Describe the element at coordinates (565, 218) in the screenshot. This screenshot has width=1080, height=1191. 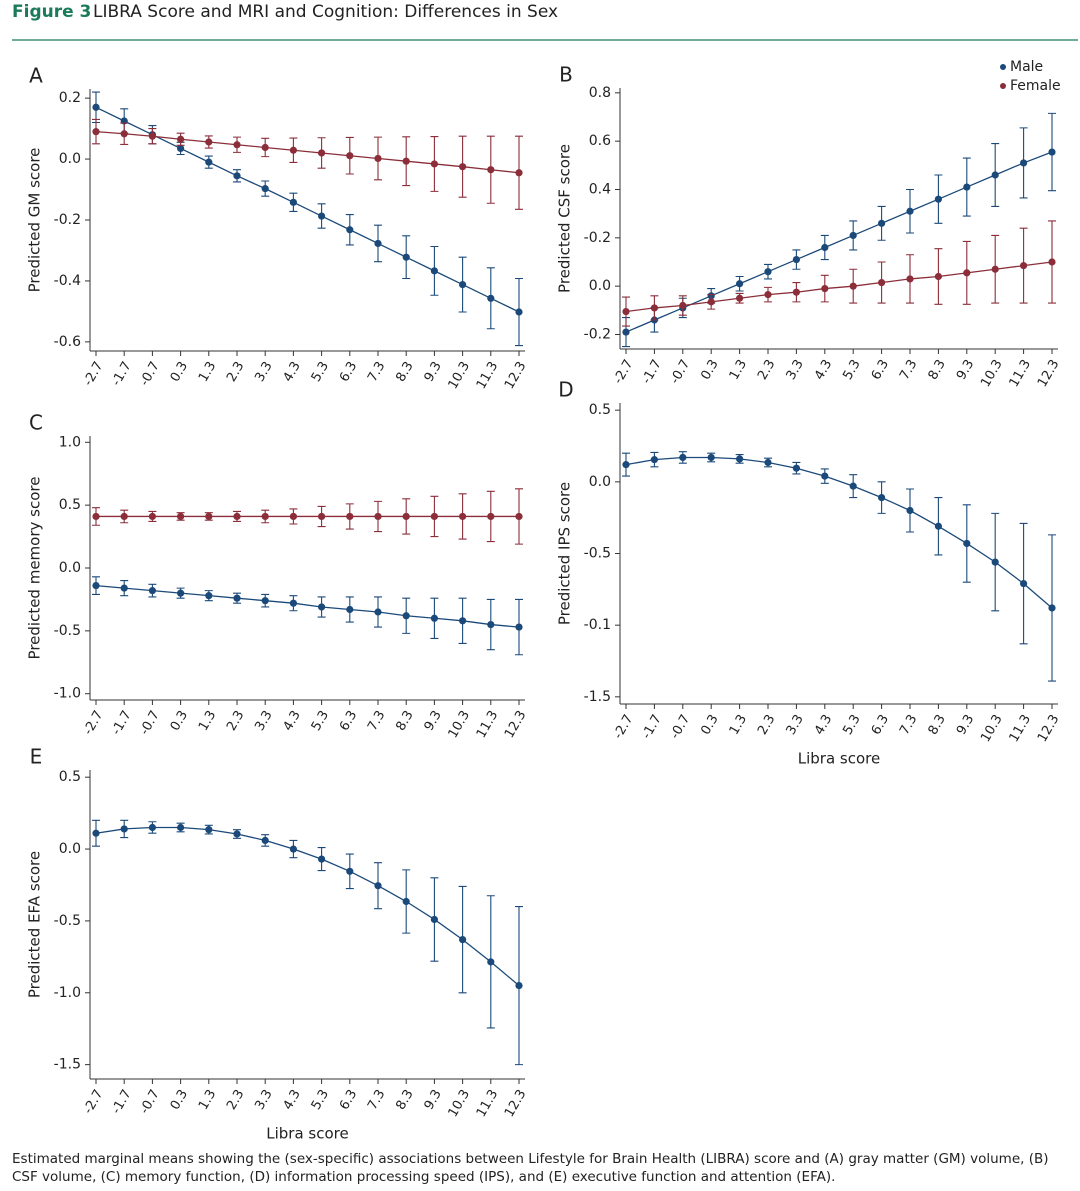
I see `y-axis-label: Predicted CSF score` at that location.